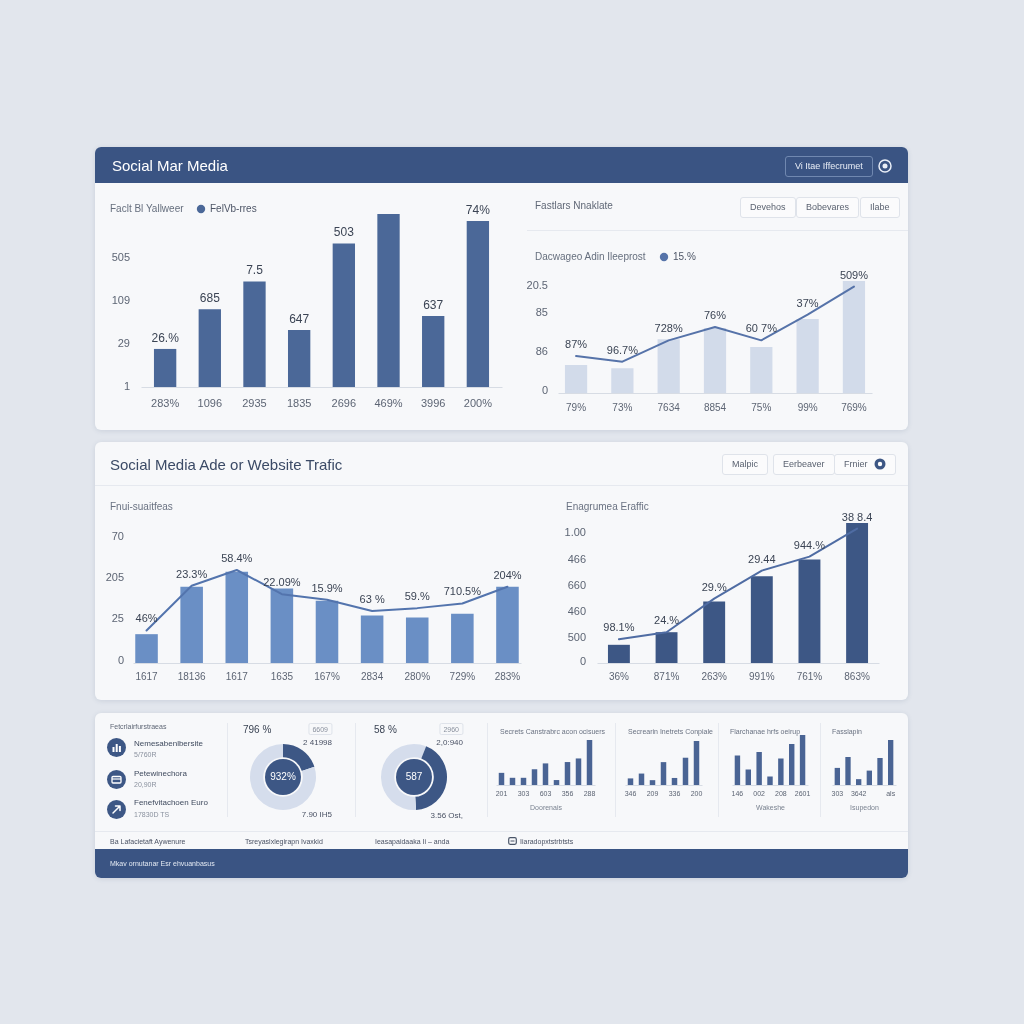  What do you see at coordinates (715, 407) in the screenshot?
I see `x-tick-label: 8854` at bounding box center [715, 407].